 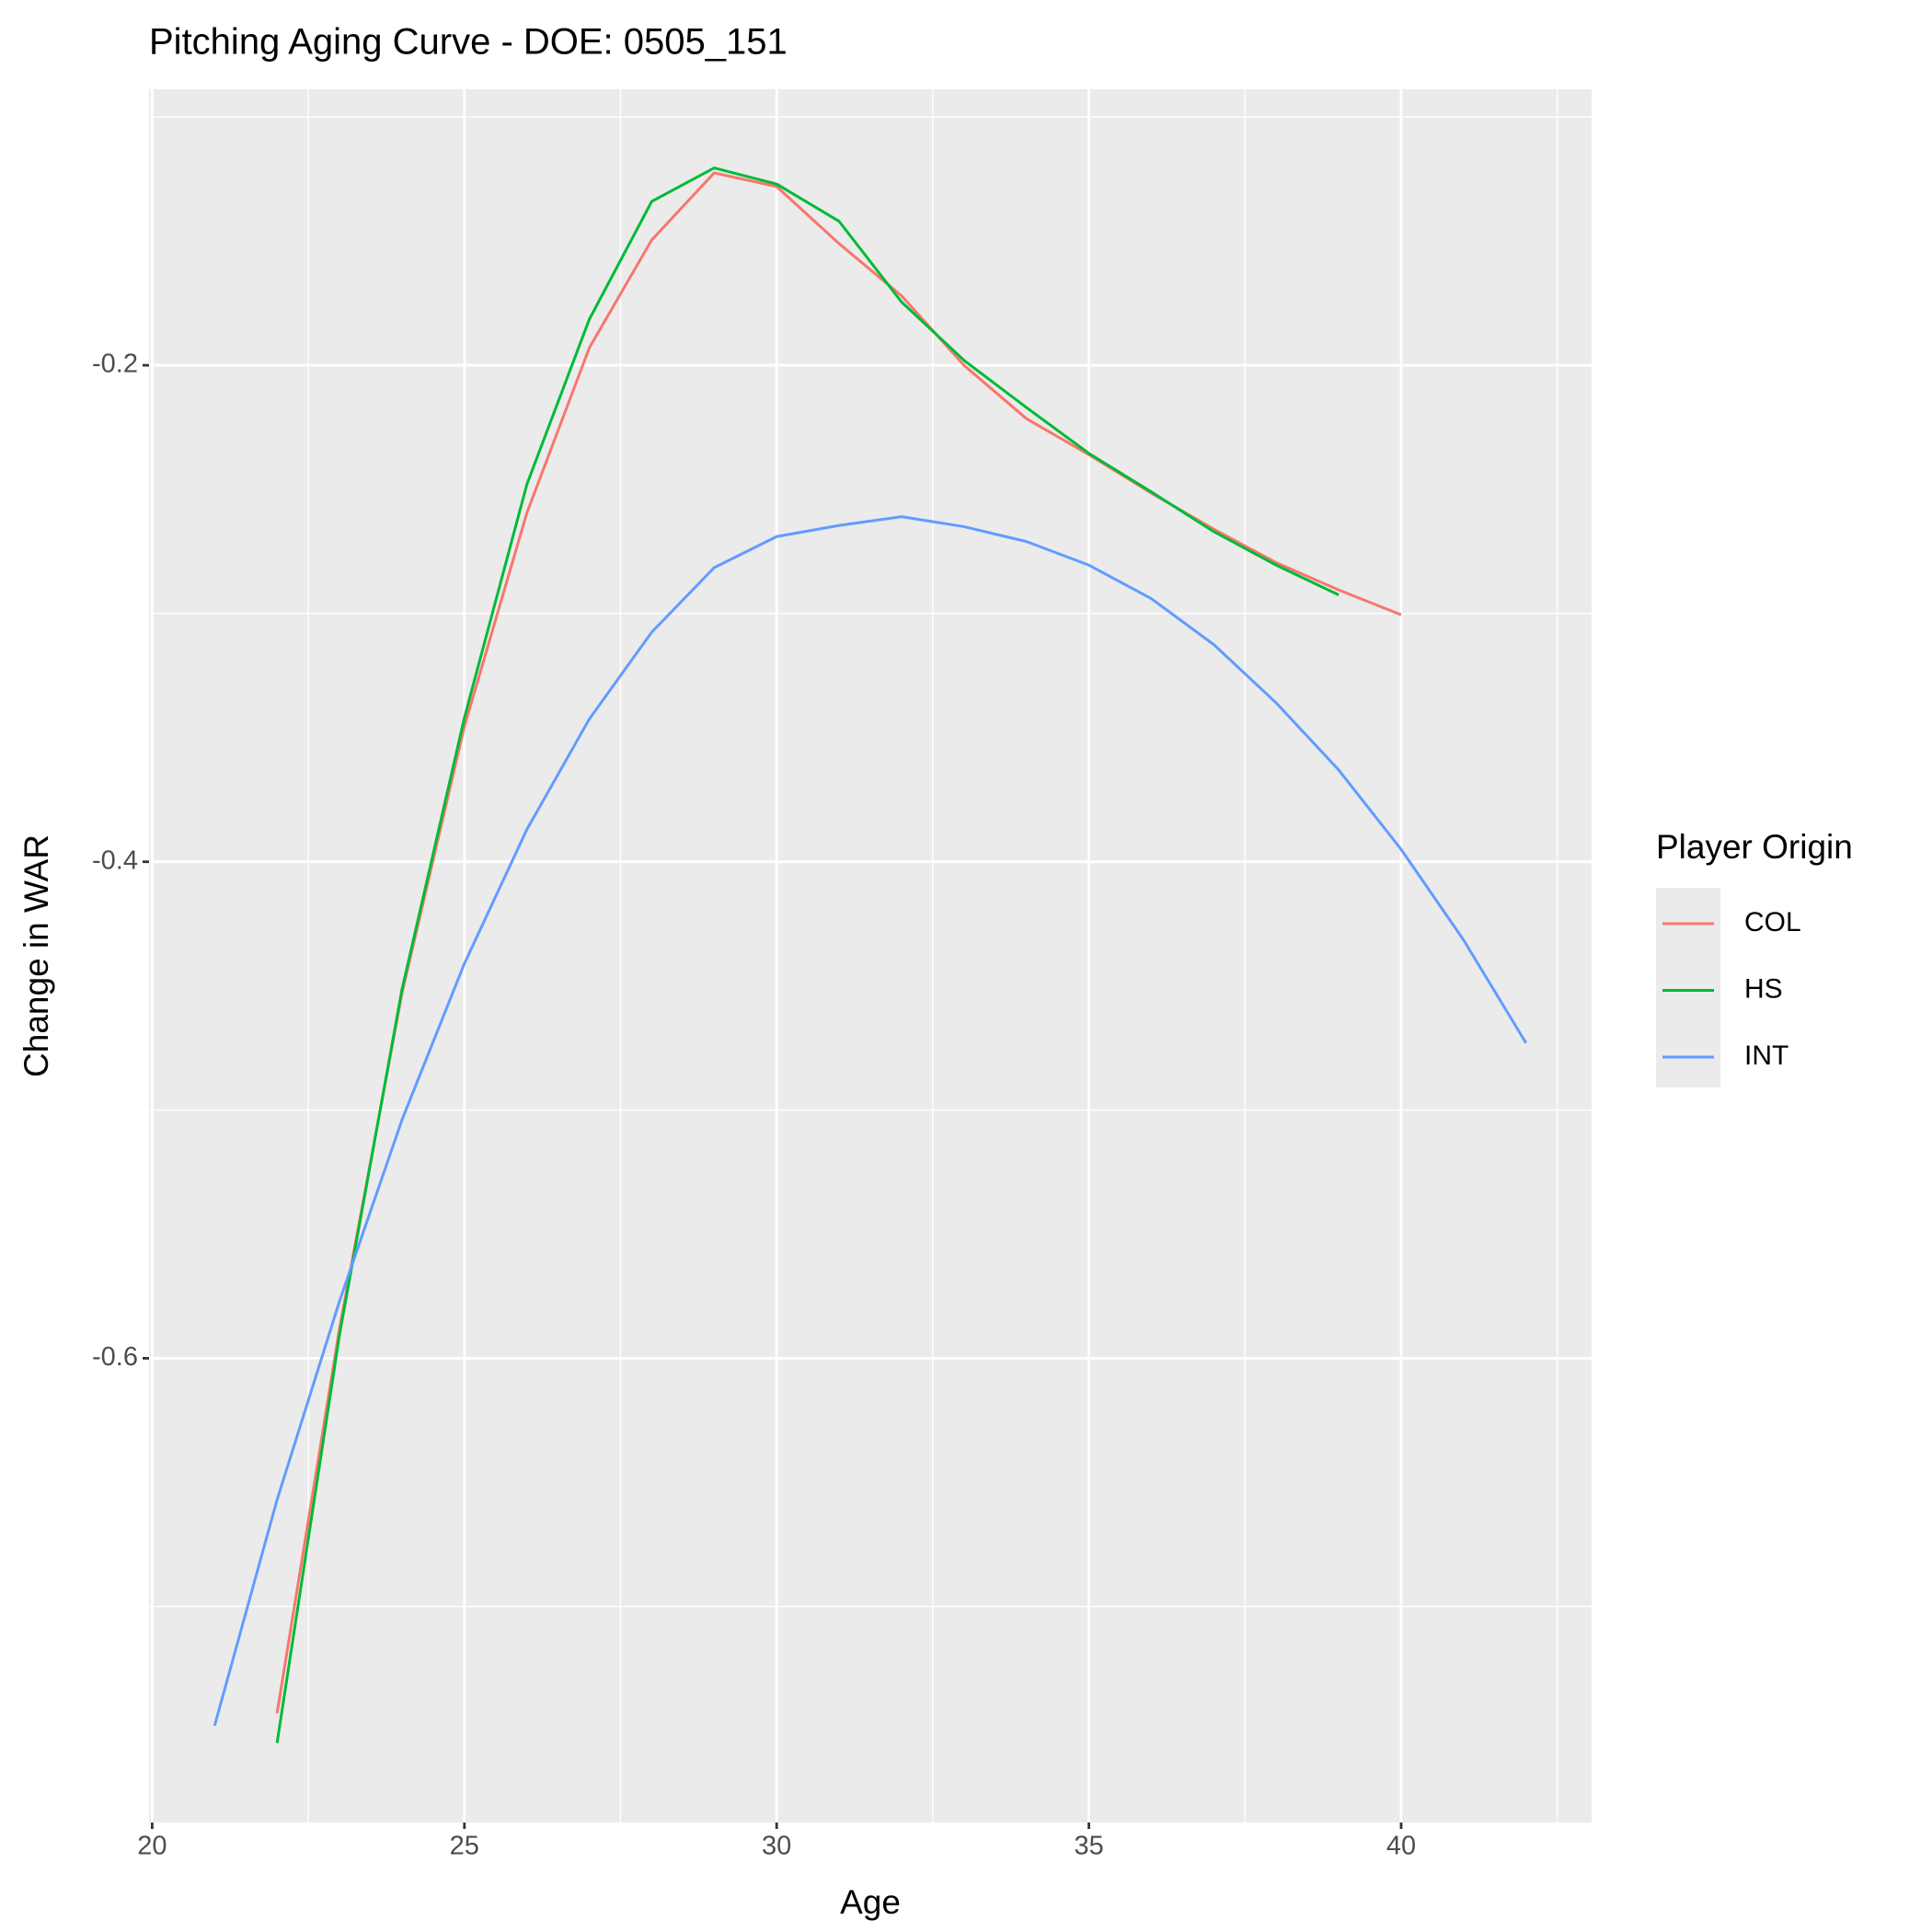 I want to click on legend-label: COL, so click(x=1772, y=922).